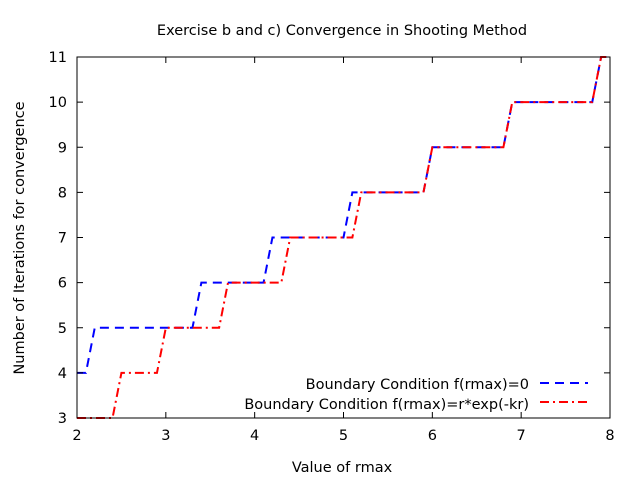 This screenshot has width=640, height=480. I want to click on legend-label-series-2: Boundary Condition f(rmax)=r*exp(-kr), so click(386, 405).